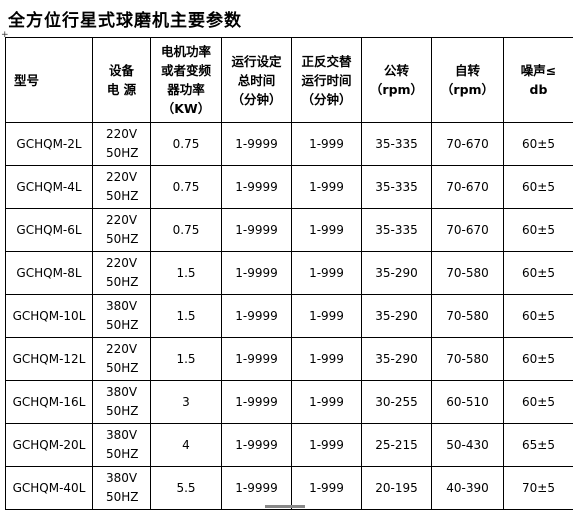  Describe the element at coordinates (186, 488) in the screenshot. I see `motor-power-cell: 5.5` at that location.